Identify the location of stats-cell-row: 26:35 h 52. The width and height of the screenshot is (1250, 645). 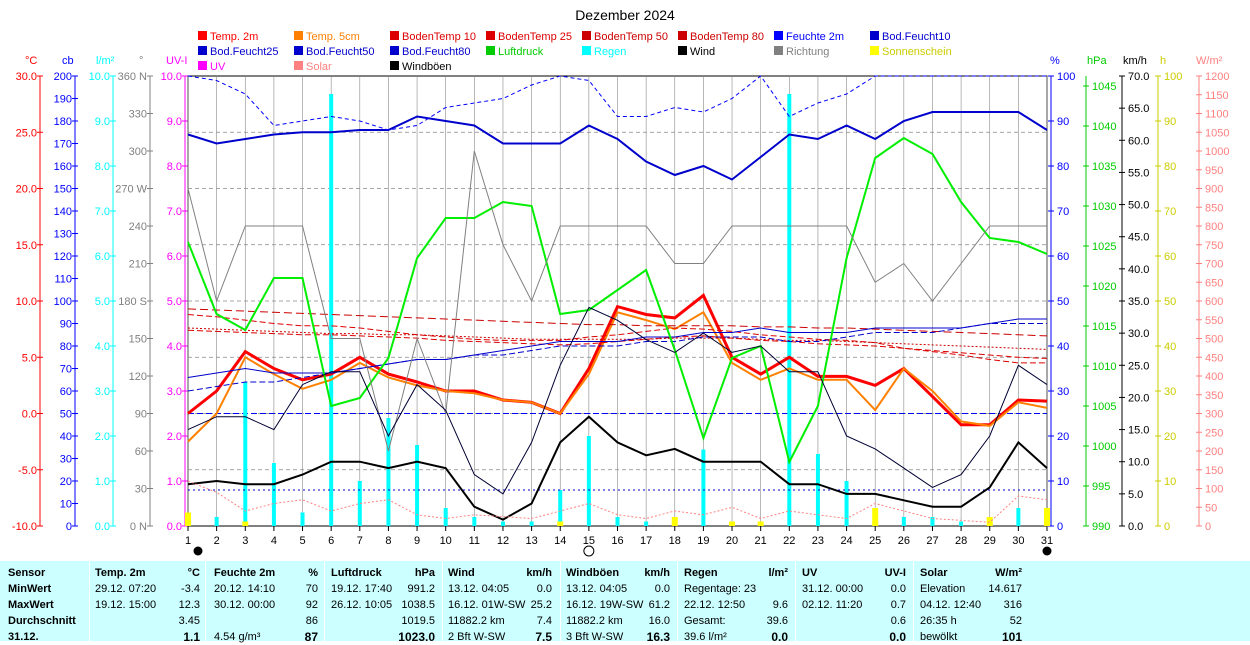
(971, 621).